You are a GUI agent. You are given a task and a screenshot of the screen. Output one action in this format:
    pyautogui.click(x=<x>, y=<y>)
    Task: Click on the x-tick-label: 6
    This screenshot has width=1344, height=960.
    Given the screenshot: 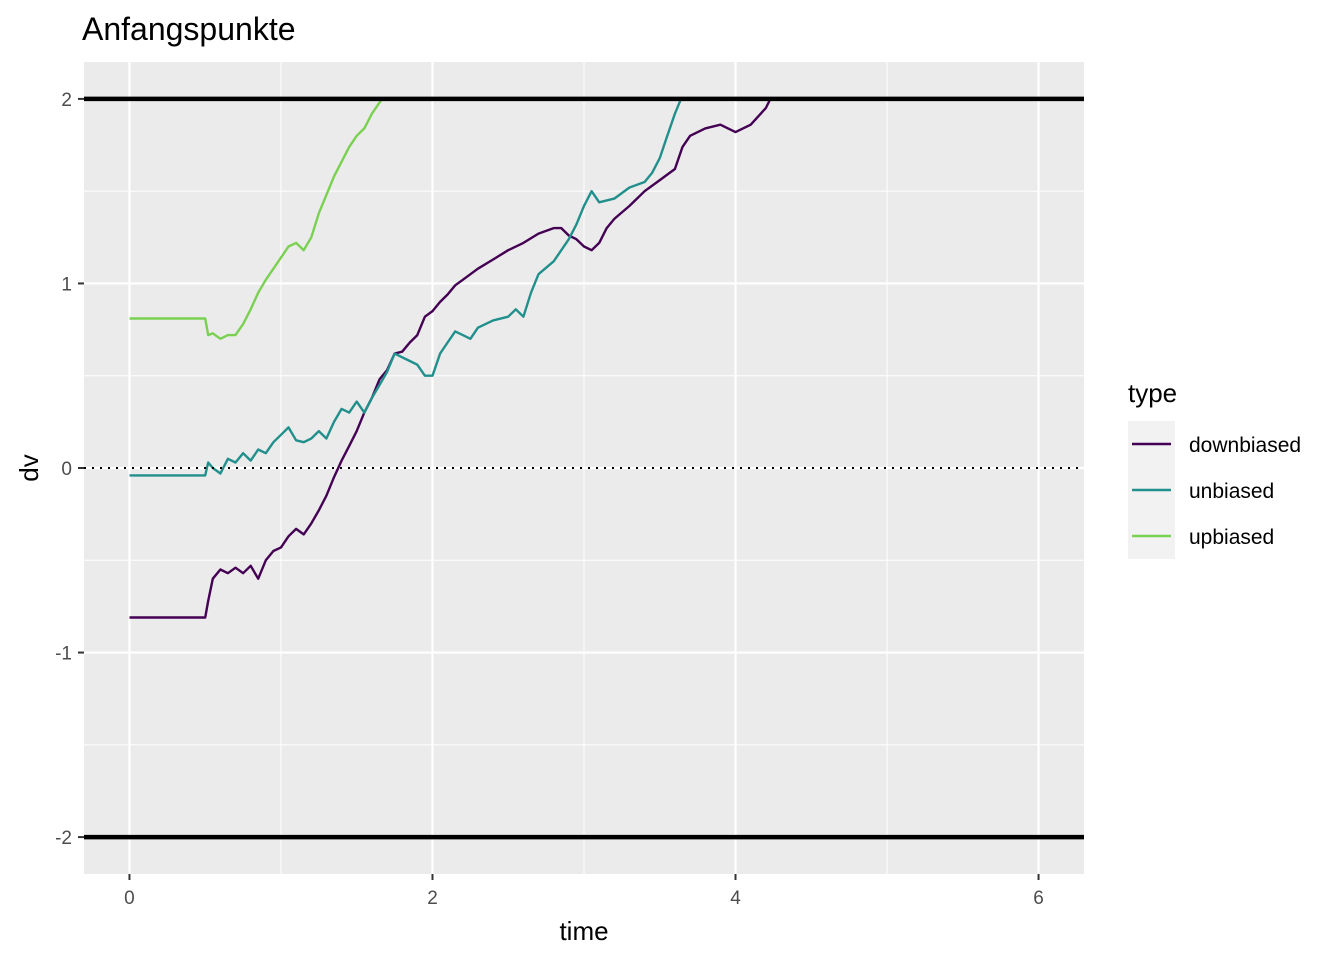 What is the action you would take?
    pyautogui.click(x=1038, y=898)
    